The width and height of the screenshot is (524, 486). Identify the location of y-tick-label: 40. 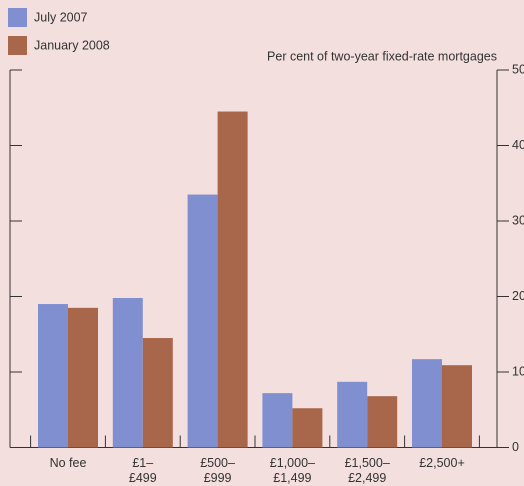
(518, 145).